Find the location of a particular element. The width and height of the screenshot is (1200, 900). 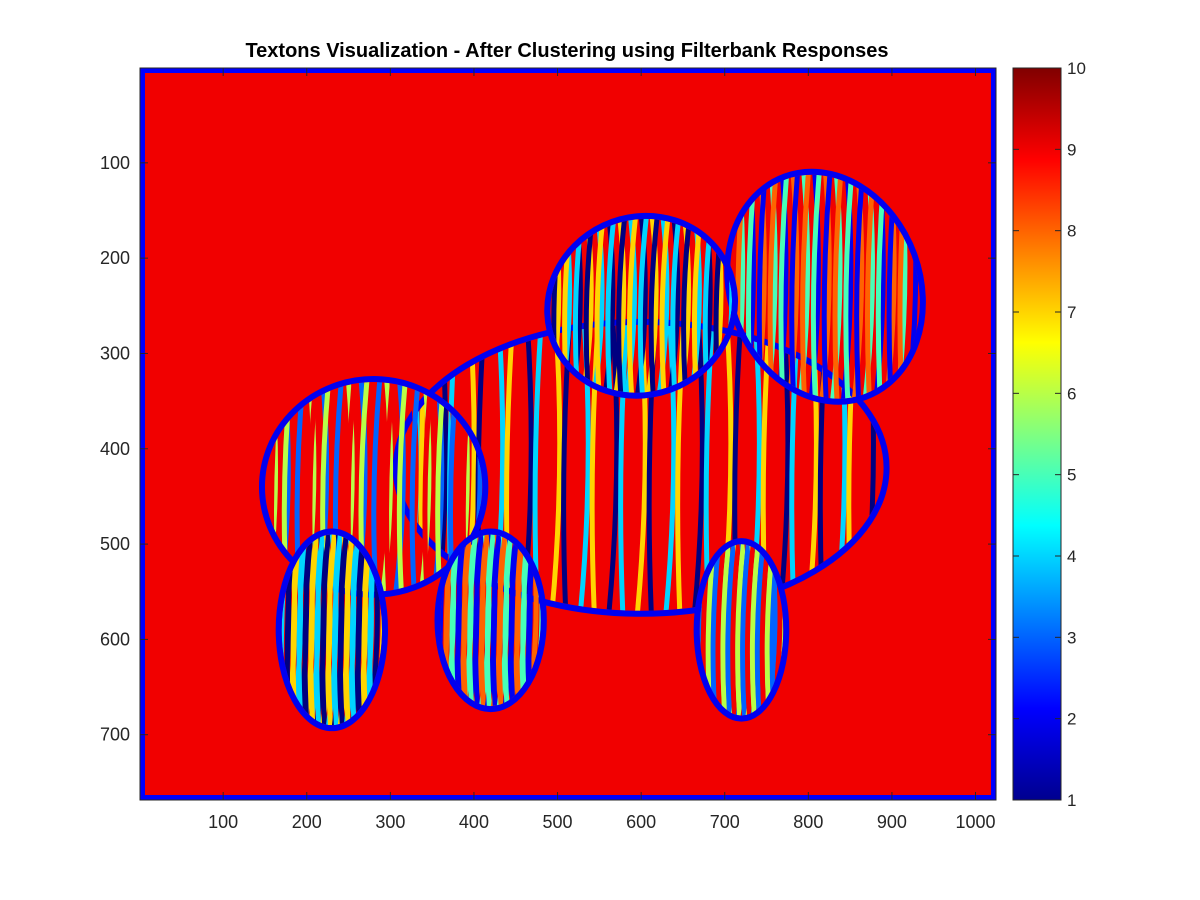

x-tick-label: 900 is located at coordinates (892, 822).